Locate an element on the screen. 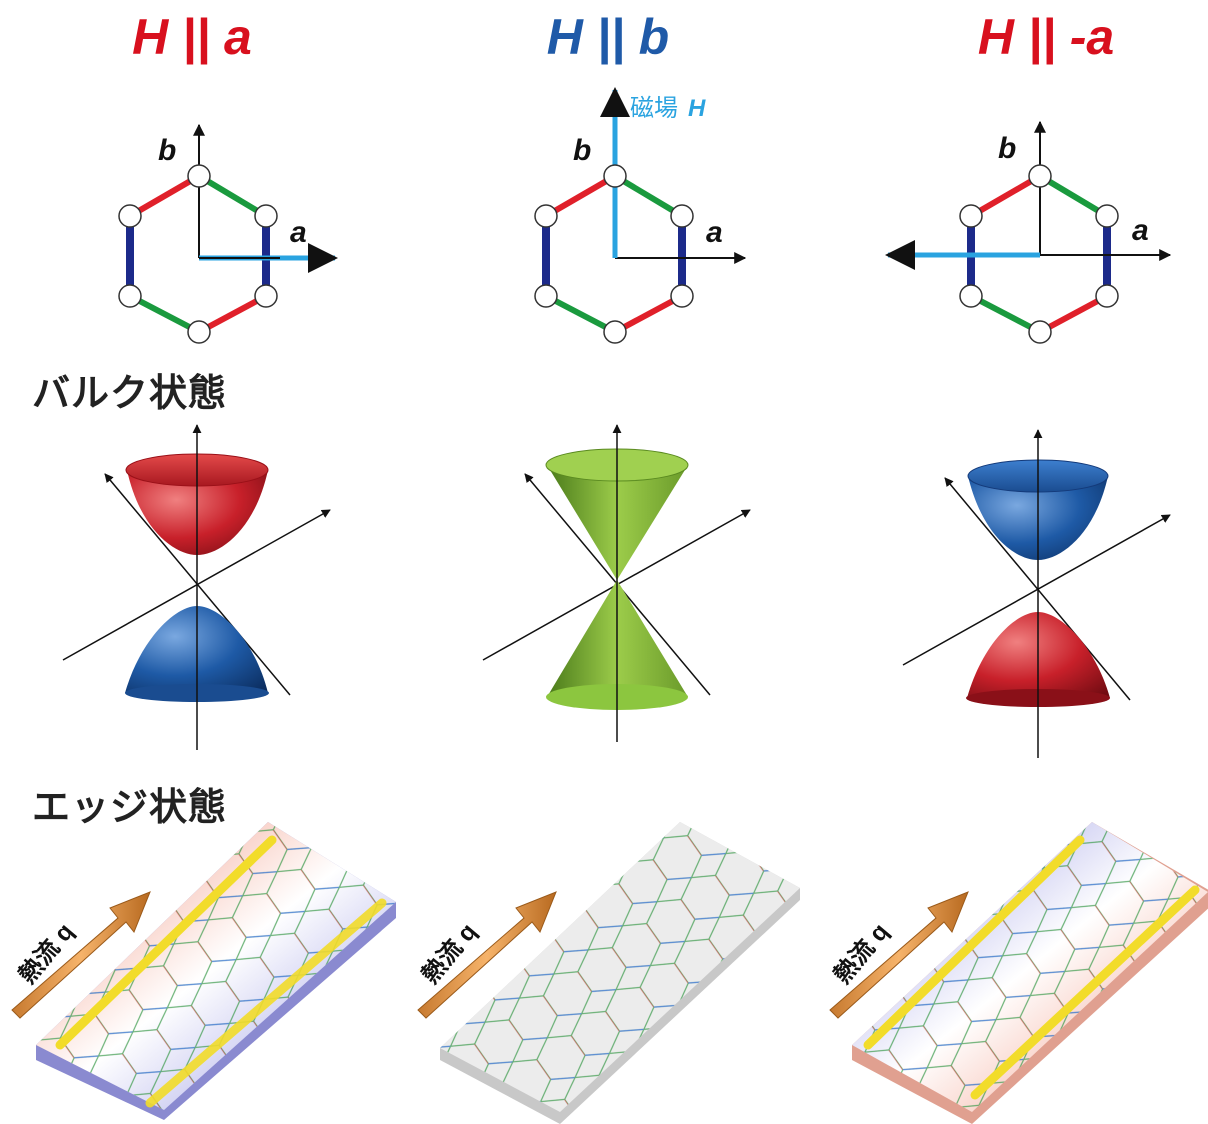 Image resolution: width=1208 pixels, height=1124 pixels. honeycomb-cell-minus-a: b a is located at coordinates (1028, 232).